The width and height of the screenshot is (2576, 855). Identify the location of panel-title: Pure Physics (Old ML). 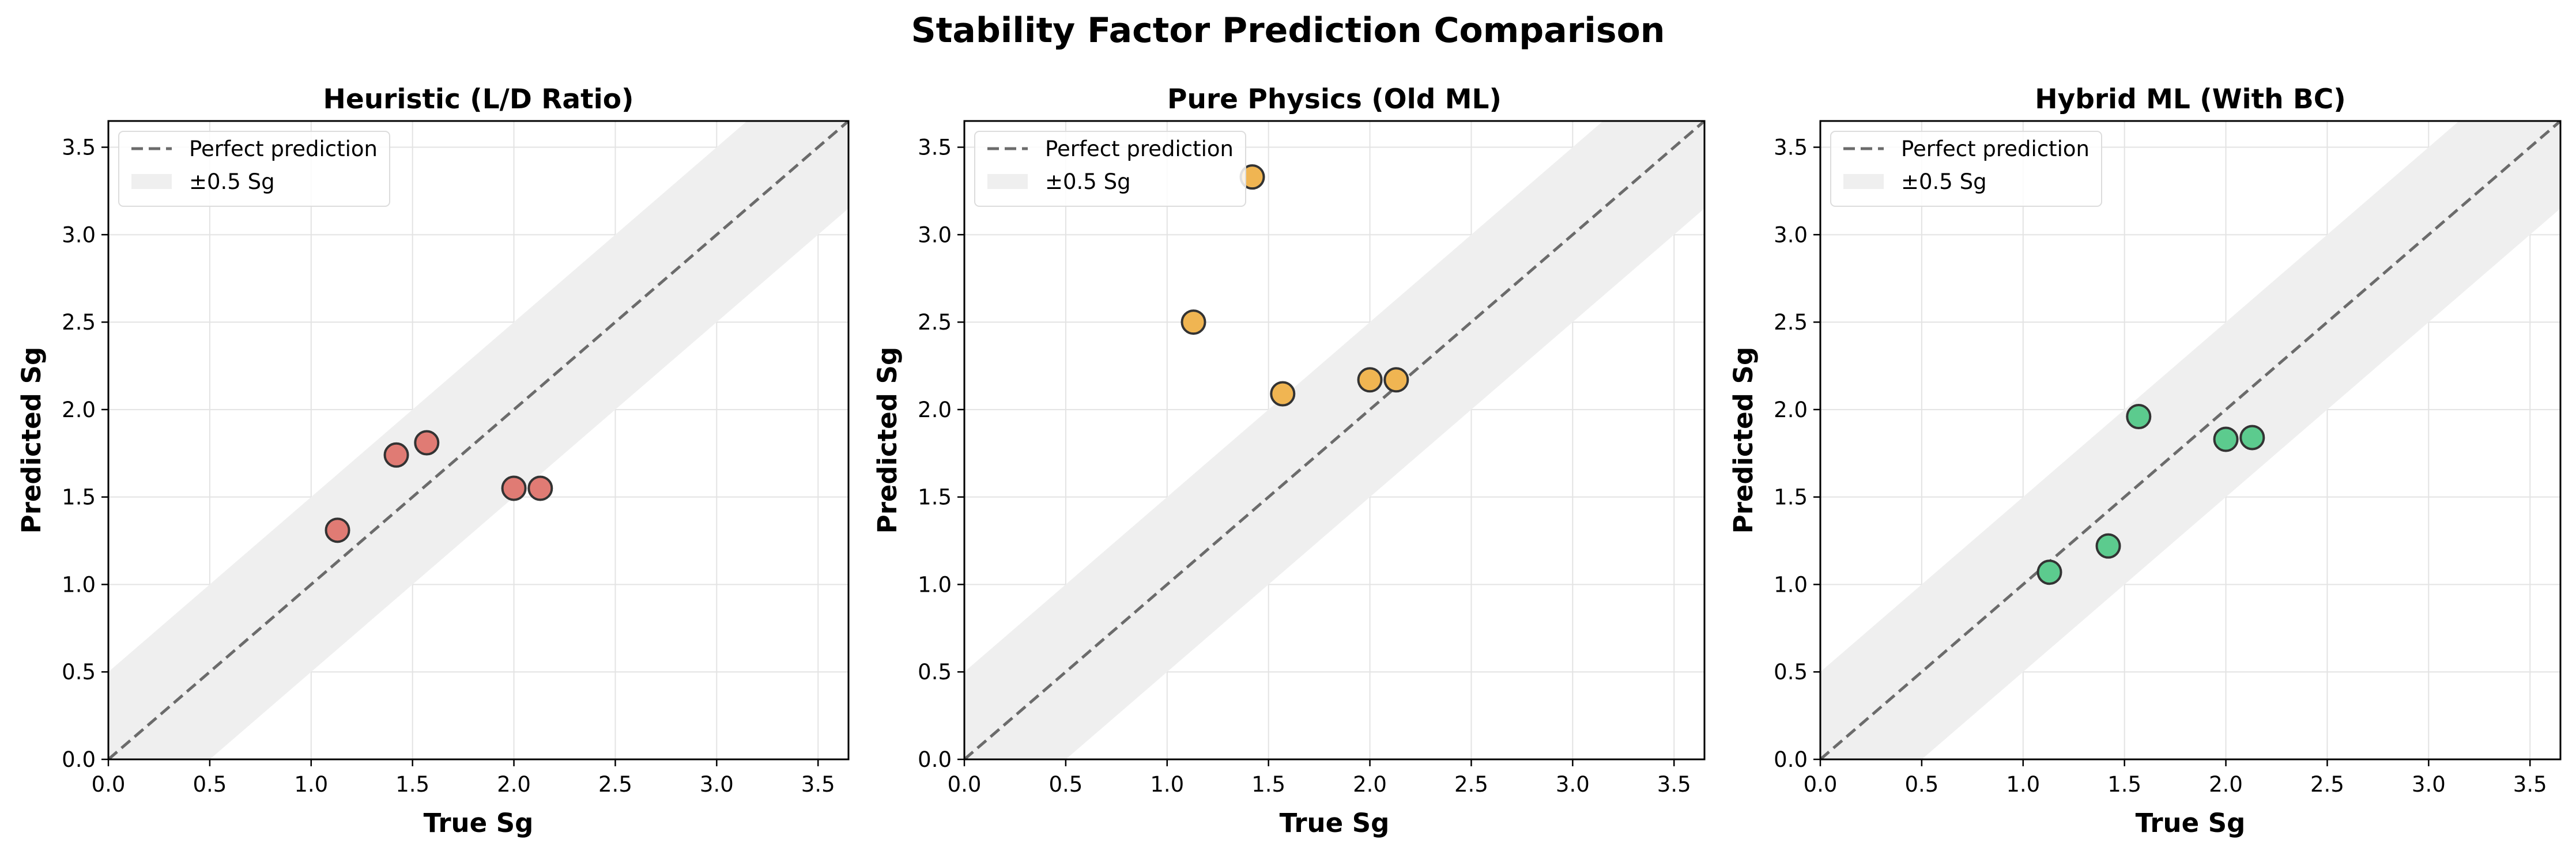
(1334, 99).